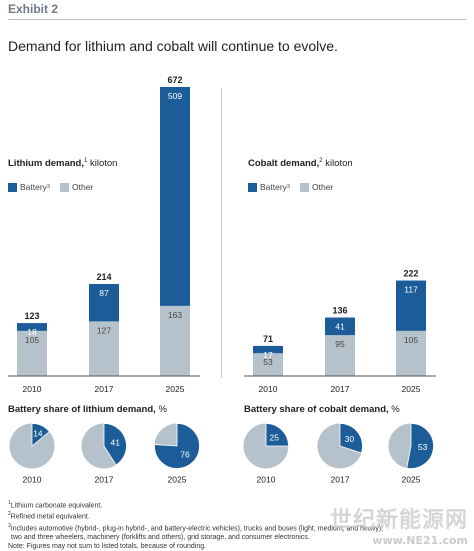 The image size is (474, 551). What do you see at coordinates (238, 504) in the screenshot?
I see `footnote-1: 1Lithium carbonate equivalent.` at bounding box center [238, 504].